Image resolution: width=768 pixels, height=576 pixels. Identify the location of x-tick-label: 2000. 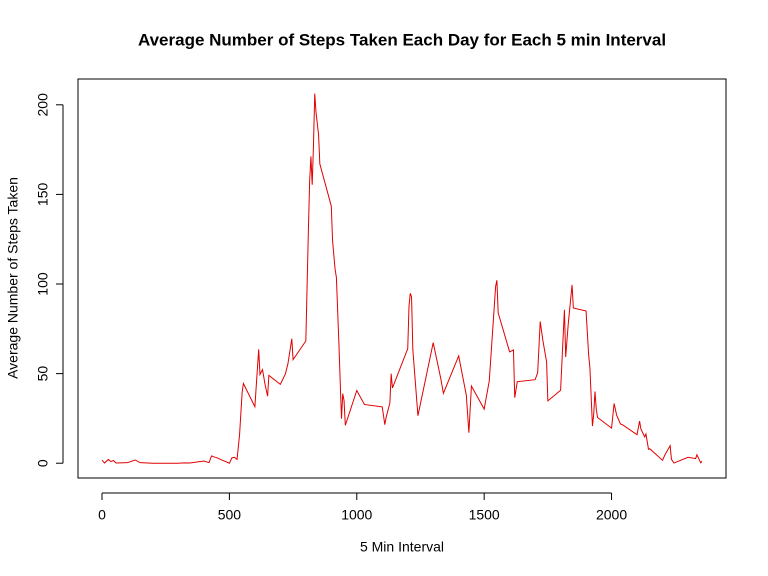
(611, 515).